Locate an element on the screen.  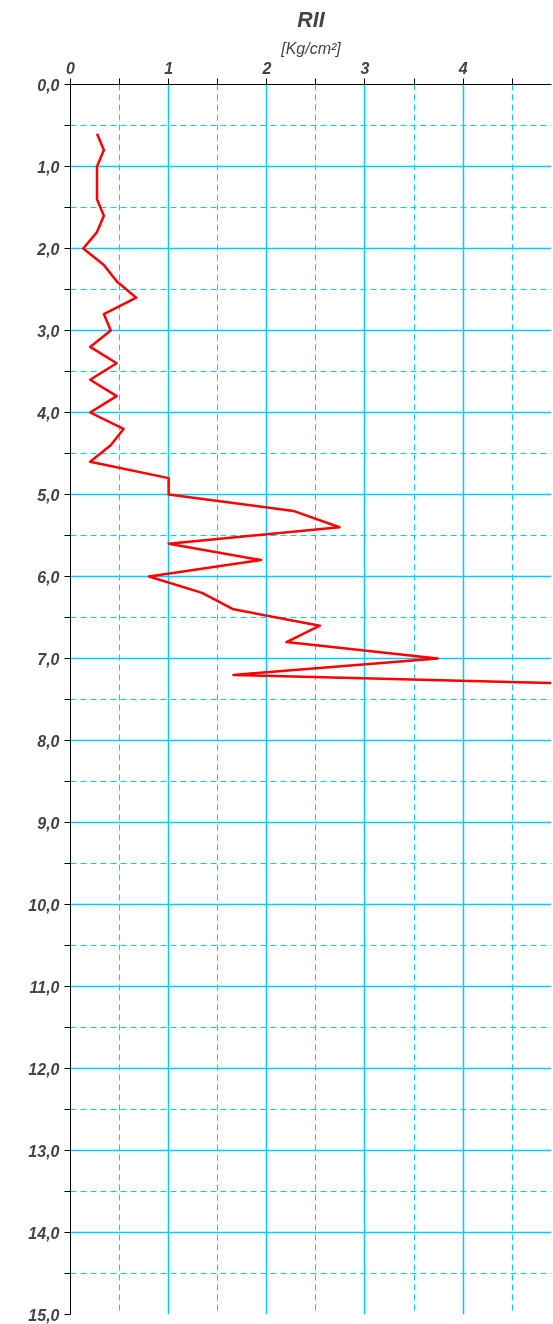
y-tick-label: 2,0 is located at coordinates (48, 249).